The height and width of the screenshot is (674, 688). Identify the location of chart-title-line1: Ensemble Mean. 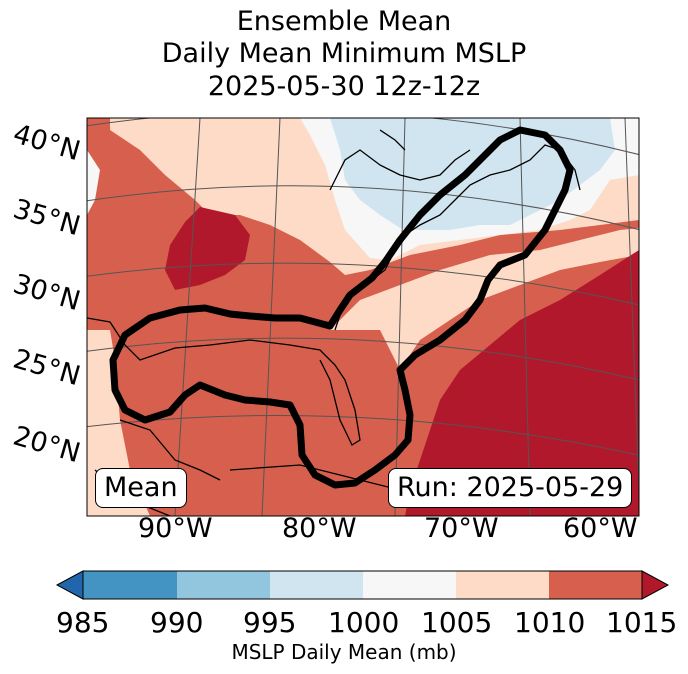
(344, 21).